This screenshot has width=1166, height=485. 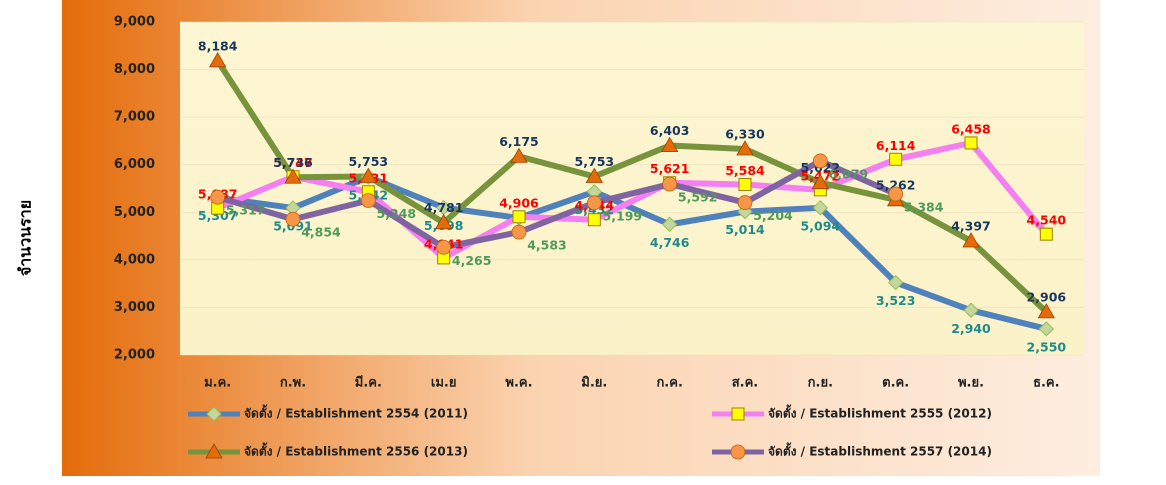 I want to click on data-label: 5,317, so click(x=246, y=210).